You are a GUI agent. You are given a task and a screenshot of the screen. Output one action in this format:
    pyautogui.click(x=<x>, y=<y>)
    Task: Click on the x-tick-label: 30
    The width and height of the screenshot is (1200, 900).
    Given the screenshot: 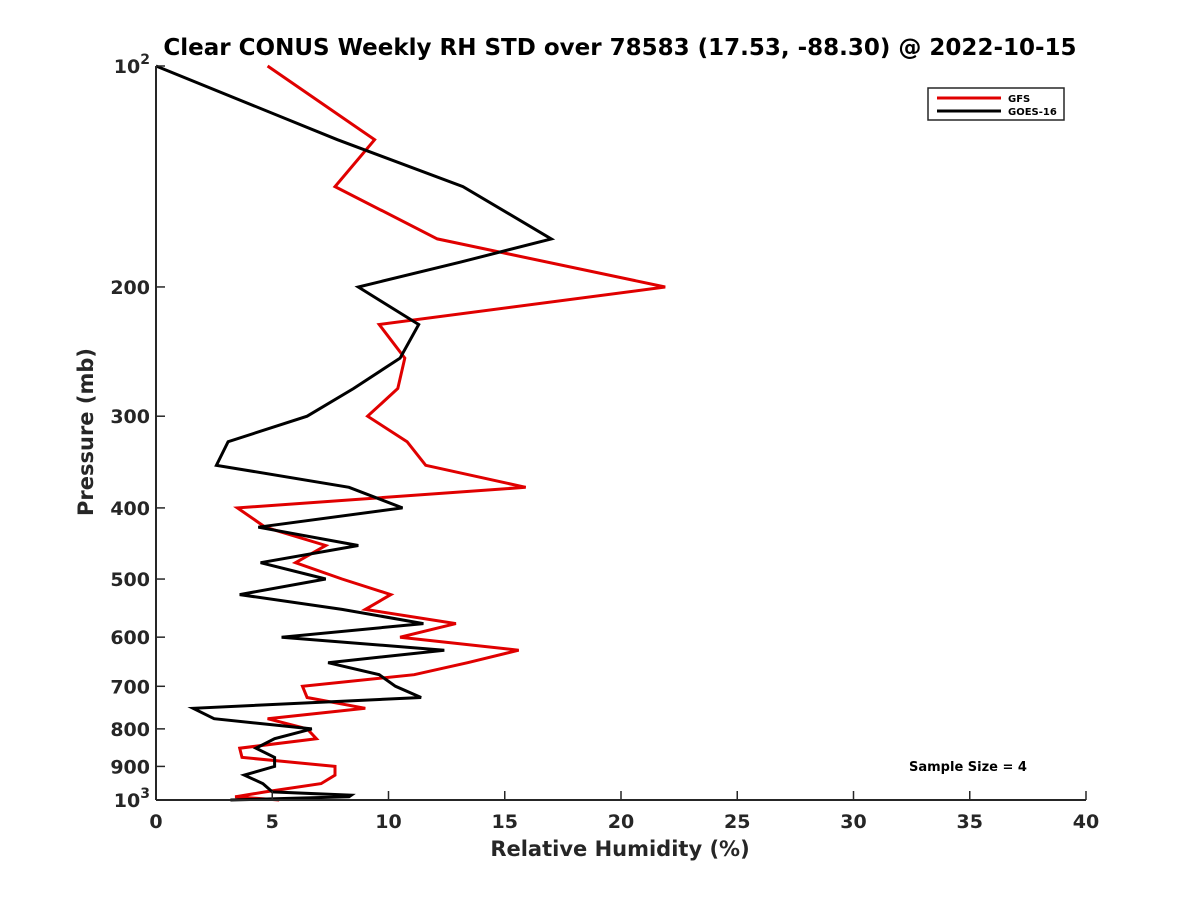 What is the action you would take?
    pyautogui.click(x=853, y=822)
    